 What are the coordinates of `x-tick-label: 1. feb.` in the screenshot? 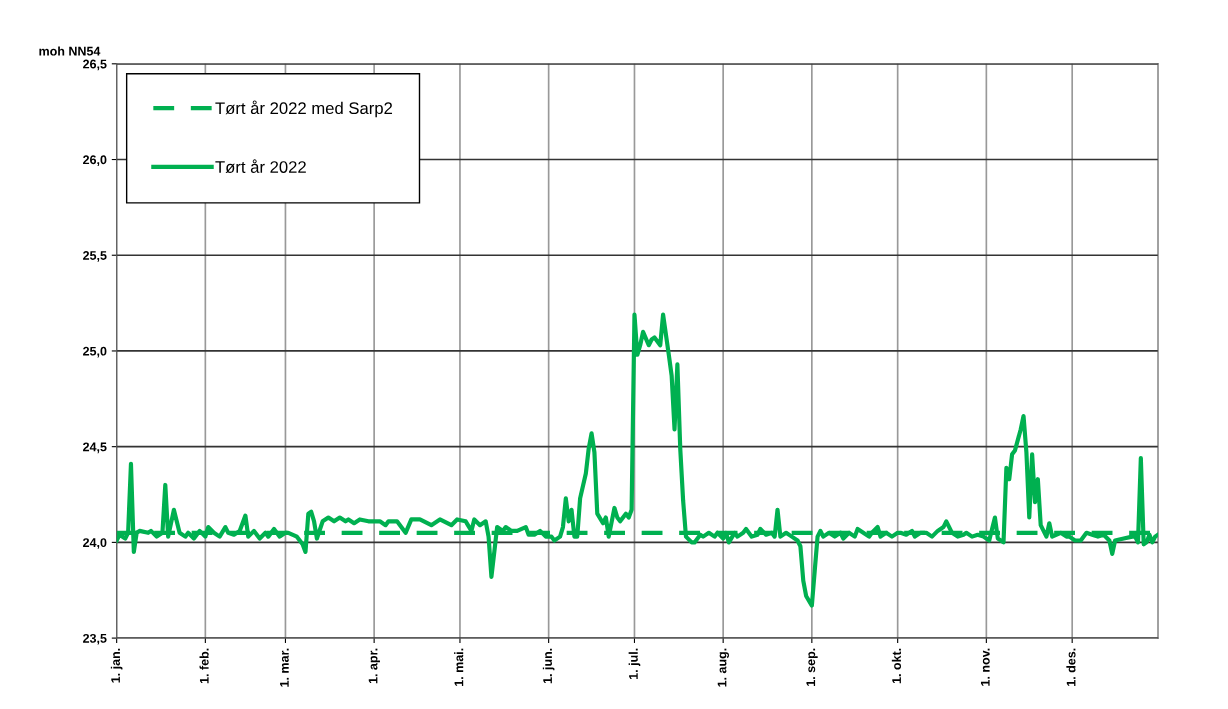 It's located at (204, 666).